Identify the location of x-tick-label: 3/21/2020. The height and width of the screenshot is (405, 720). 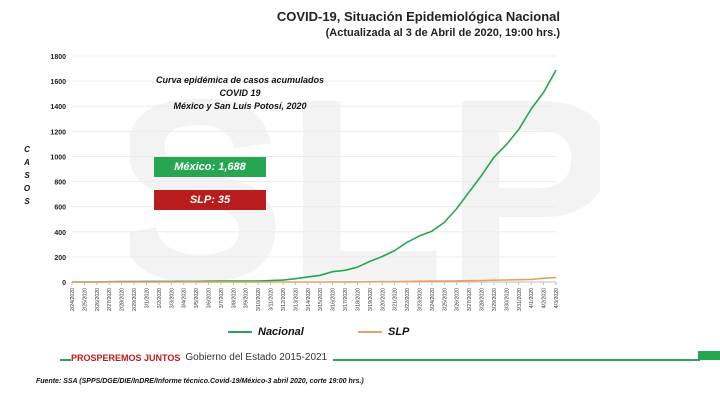
(396, 299).